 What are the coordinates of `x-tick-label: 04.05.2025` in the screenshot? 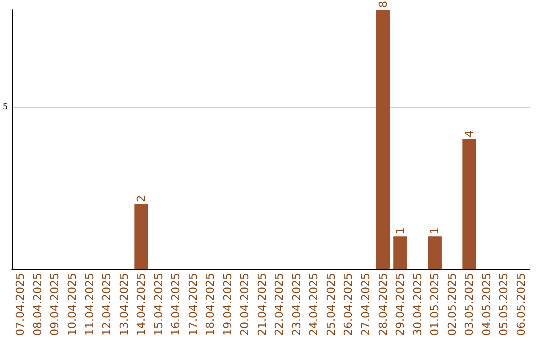 It's located at (487, 304).